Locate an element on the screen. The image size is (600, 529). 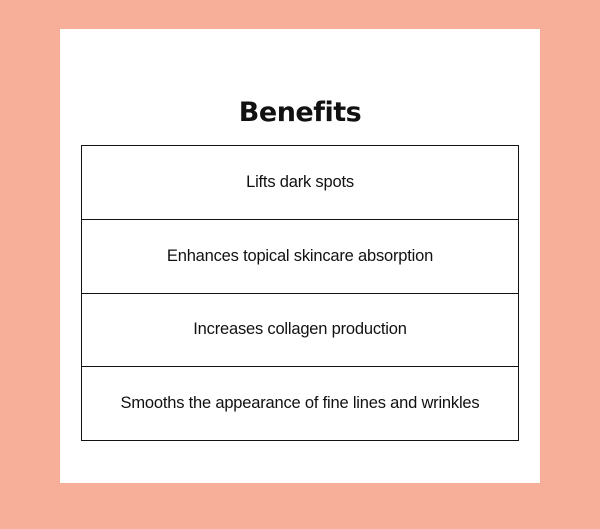
benefit-row: Enhances topical skincare absorption is located at coordinates (300, 257).